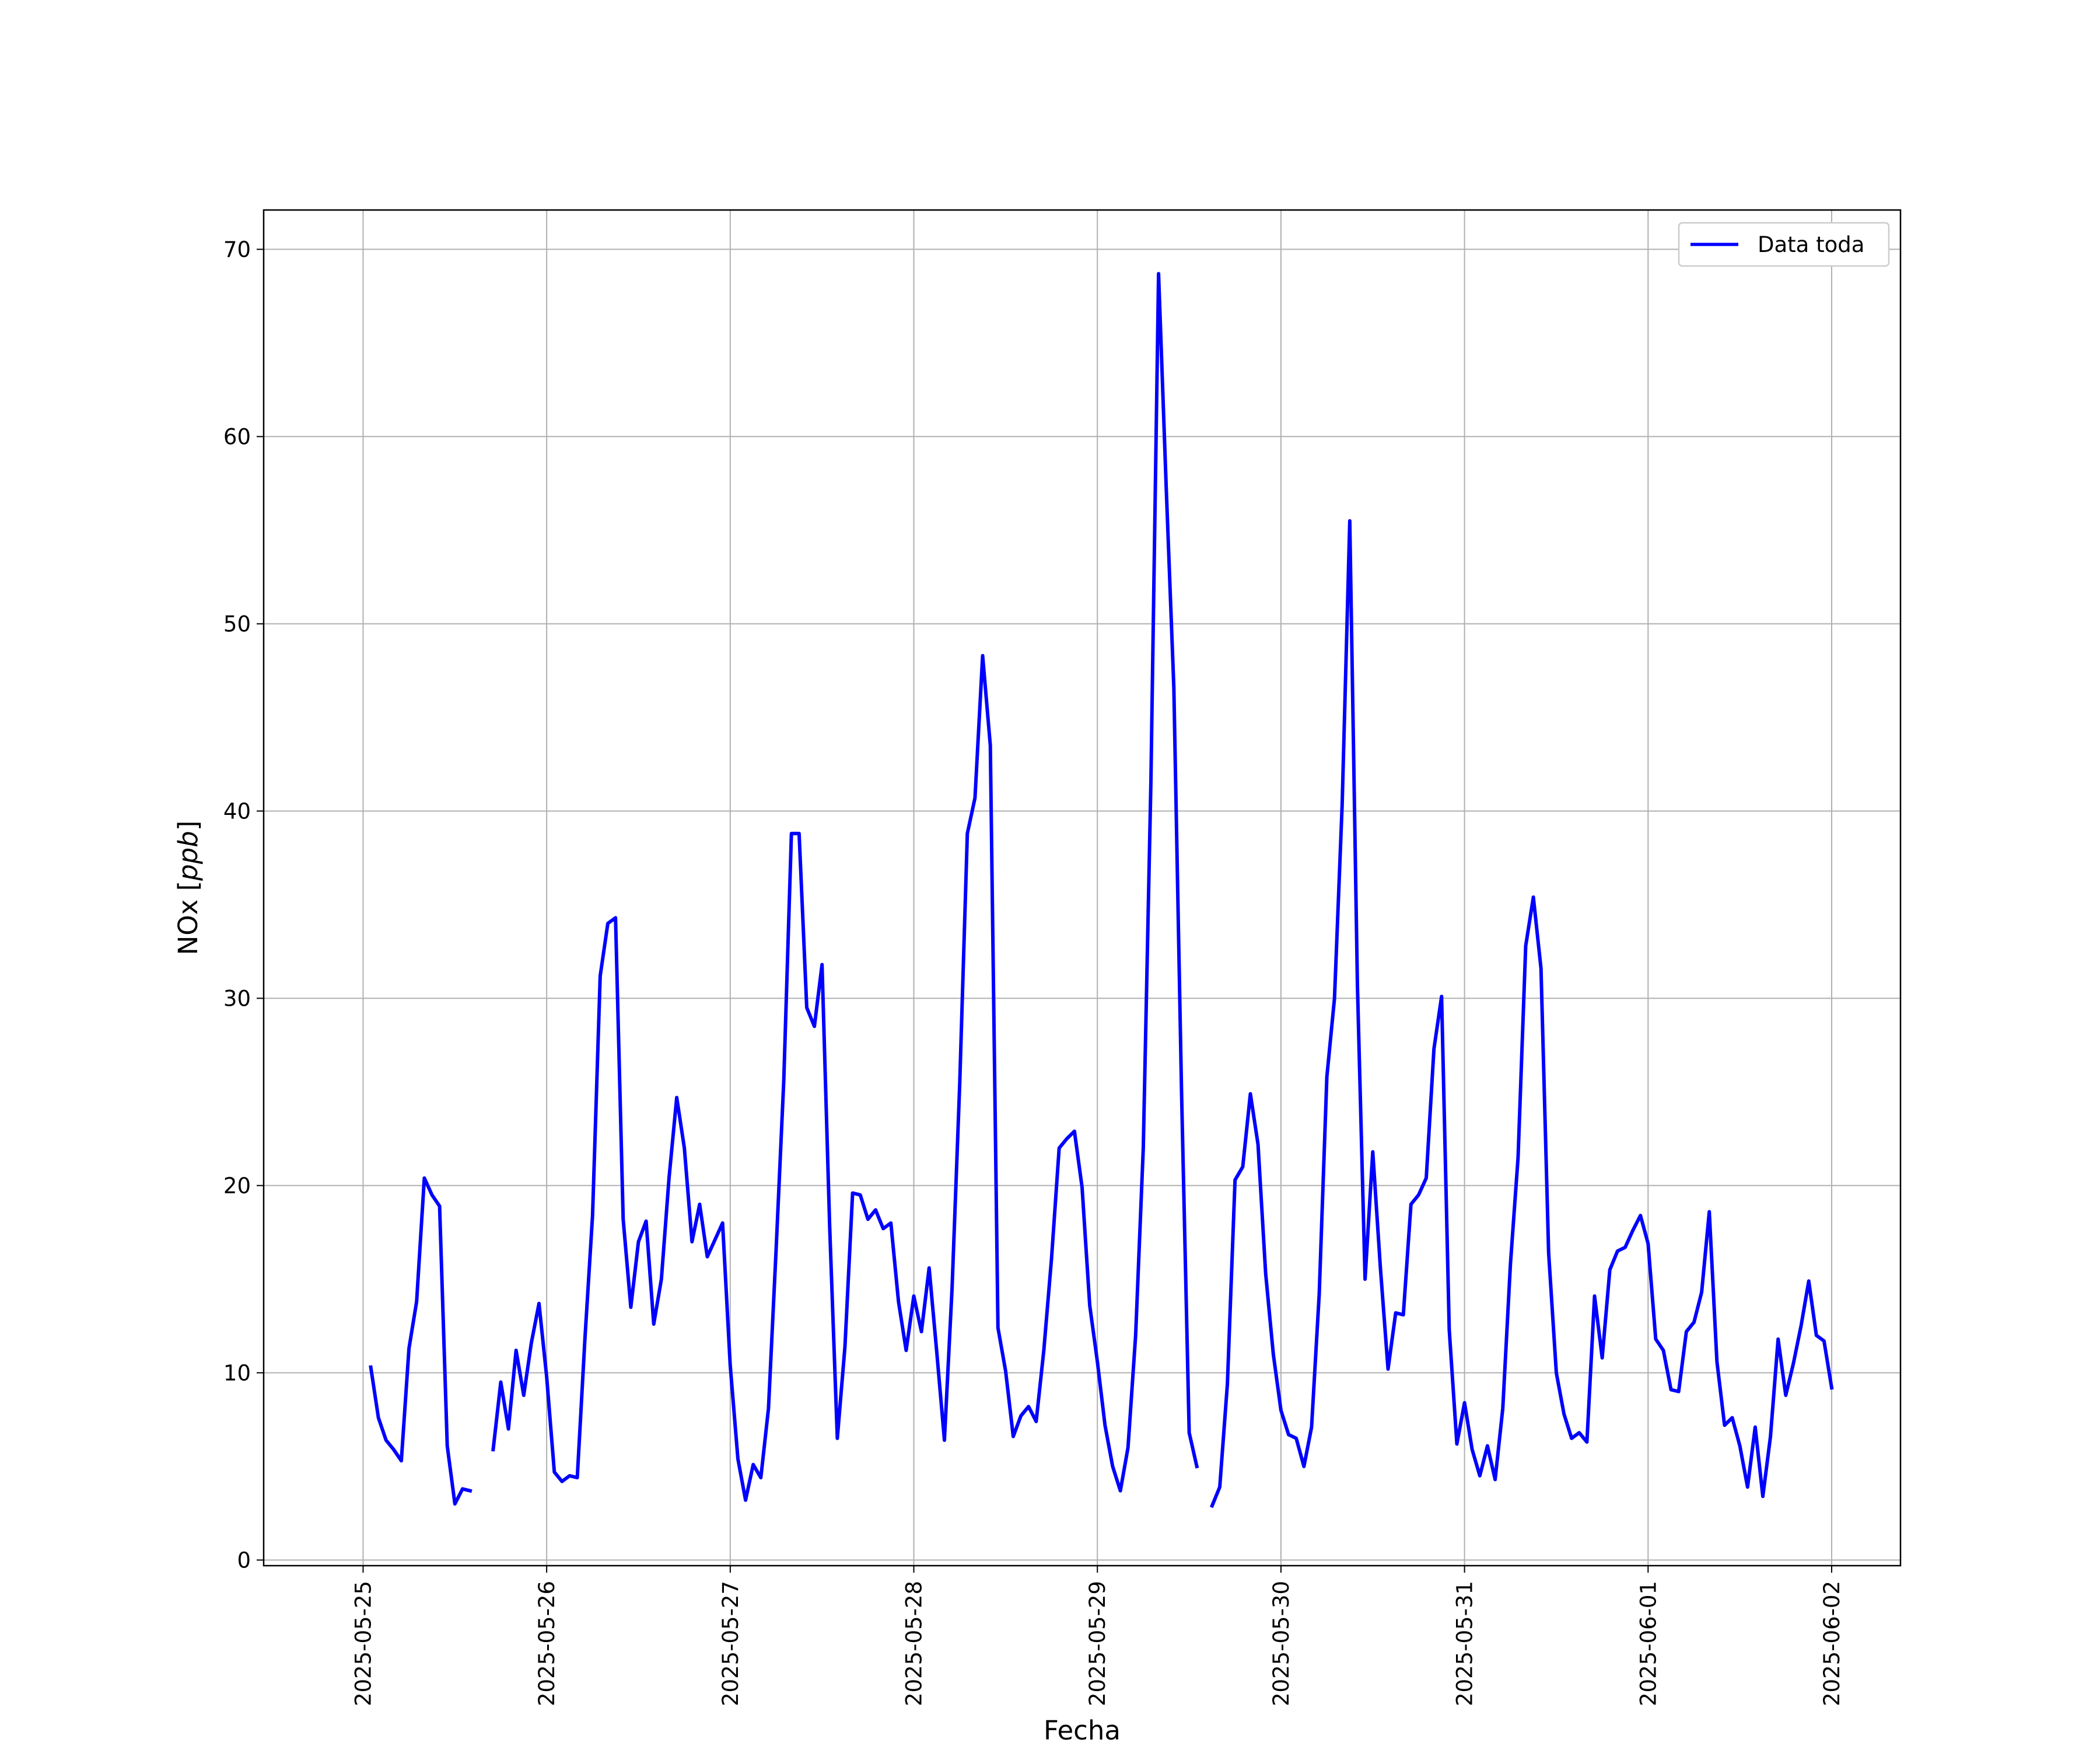 The width and height of the screenshot is (2100, 1750). Describe the element at coordinates (1648, 1643) in the screenshot. I see `x-tick-label: 2025-06-01` at that location.